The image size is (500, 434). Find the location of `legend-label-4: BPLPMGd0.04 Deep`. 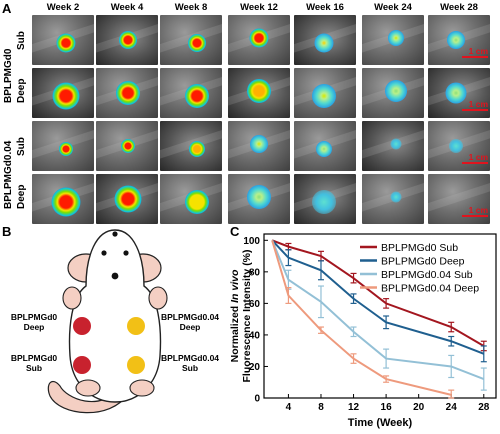

legend-label-4: BPLPMGd0.04 Deep is located at coordinates (430, 289).